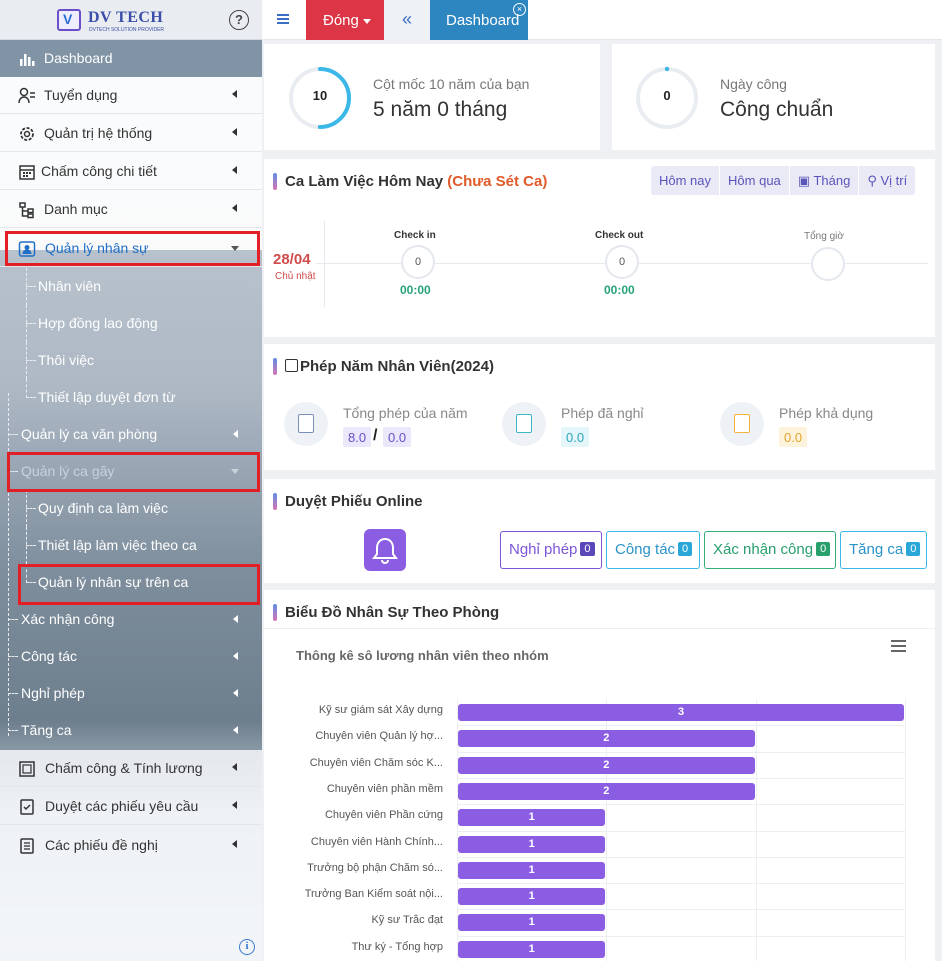 This screenshot has height=961, width=942. I want to click on checkin-count: 0, so click(418, 262).